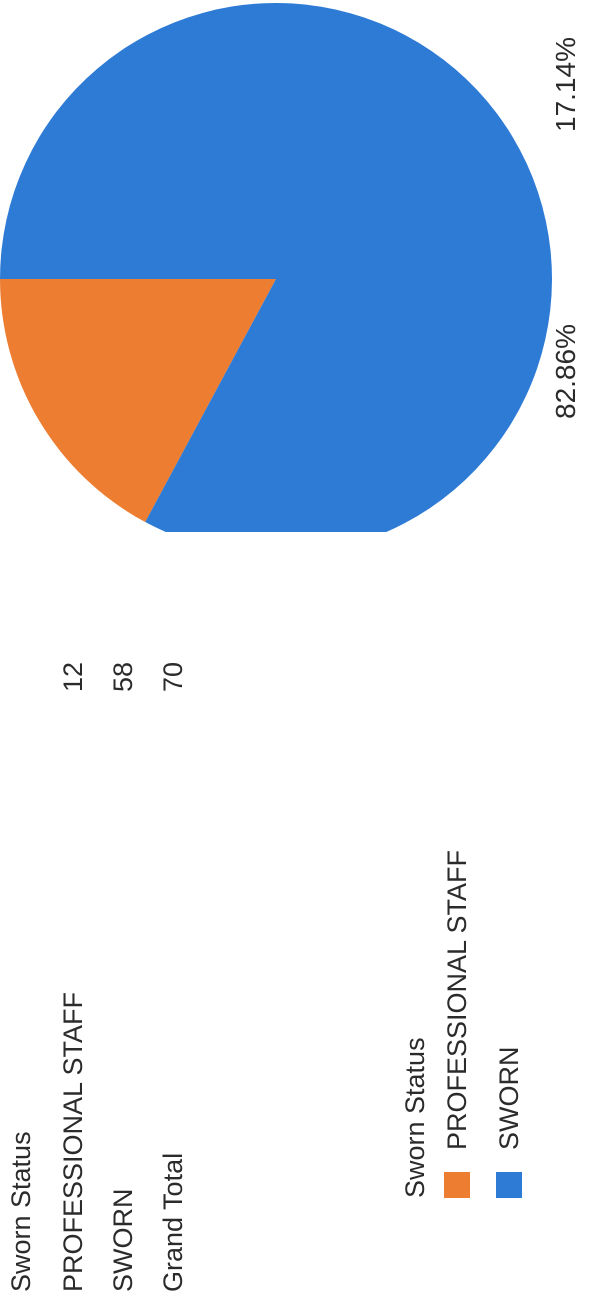 This screenshot has height=1302, width=607. I want to click on legend-swatch-professional-staff, so click(457, 1185).